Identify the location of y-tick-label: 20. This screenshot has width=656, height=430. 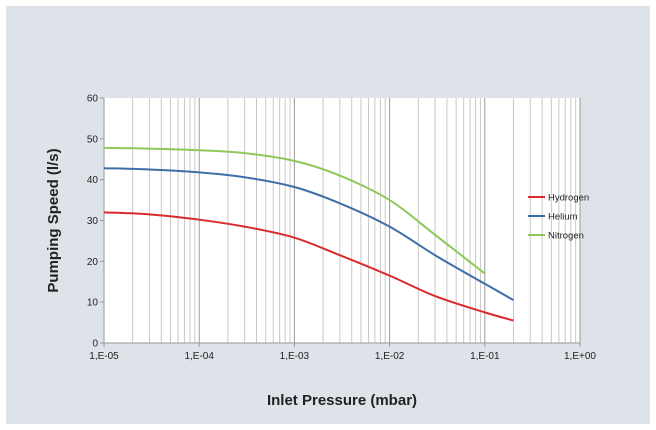
(93, 262).